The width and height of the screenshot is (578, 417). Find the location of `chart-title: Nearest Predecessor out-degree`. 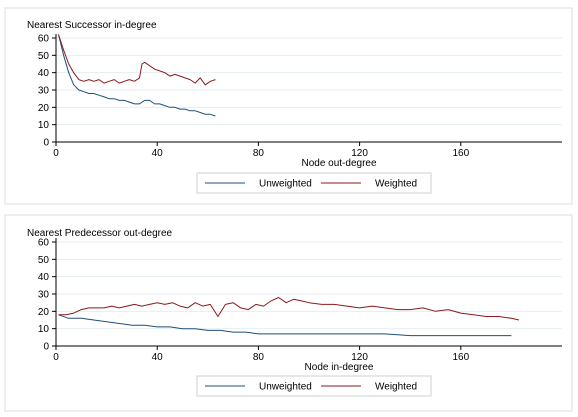

chart-title: Nearest Predecessor out-degree is located at coordinates (100, 233).